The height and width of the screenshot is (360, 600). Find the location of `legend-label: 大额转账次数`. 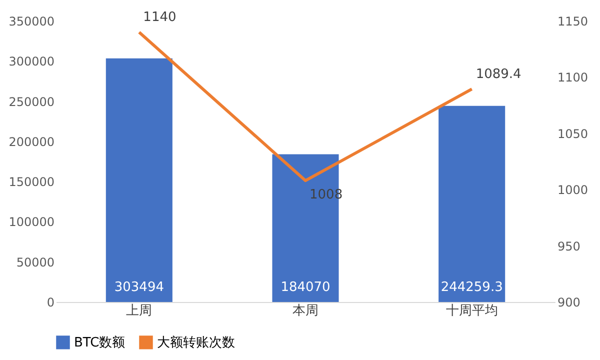

legend-label: 大额转账次数 is located at coordinates (196, 342).